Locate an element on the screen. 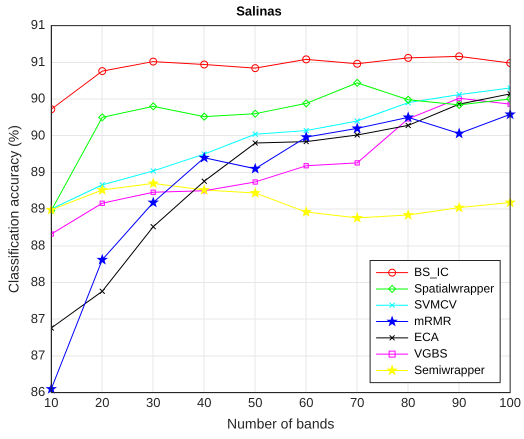 The height and width of the screenshot is (439, 524). legend-label: Spatialwrapper is located at coordinates (454, 288).